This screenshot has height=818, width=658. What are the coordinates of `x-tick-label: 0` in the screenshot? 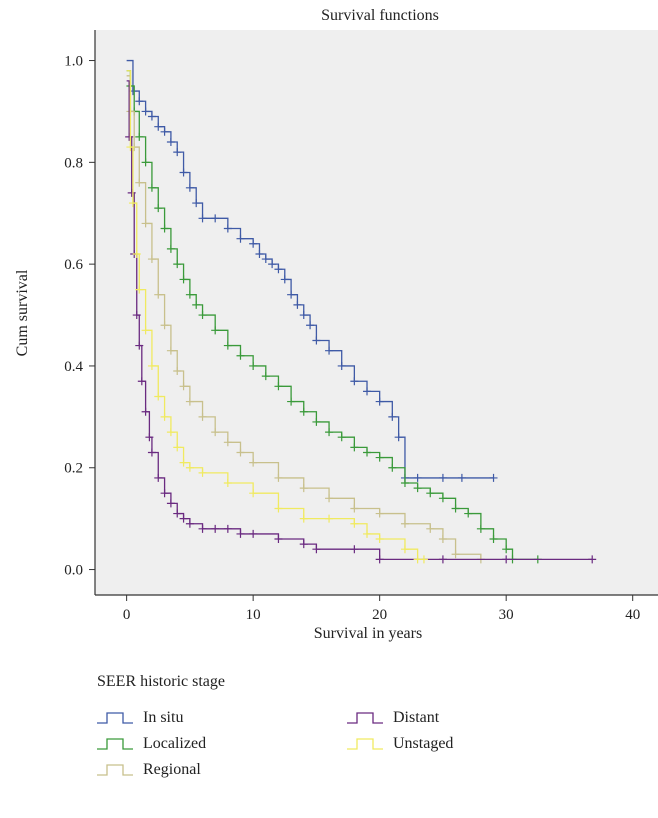 It's located at (127, 615).